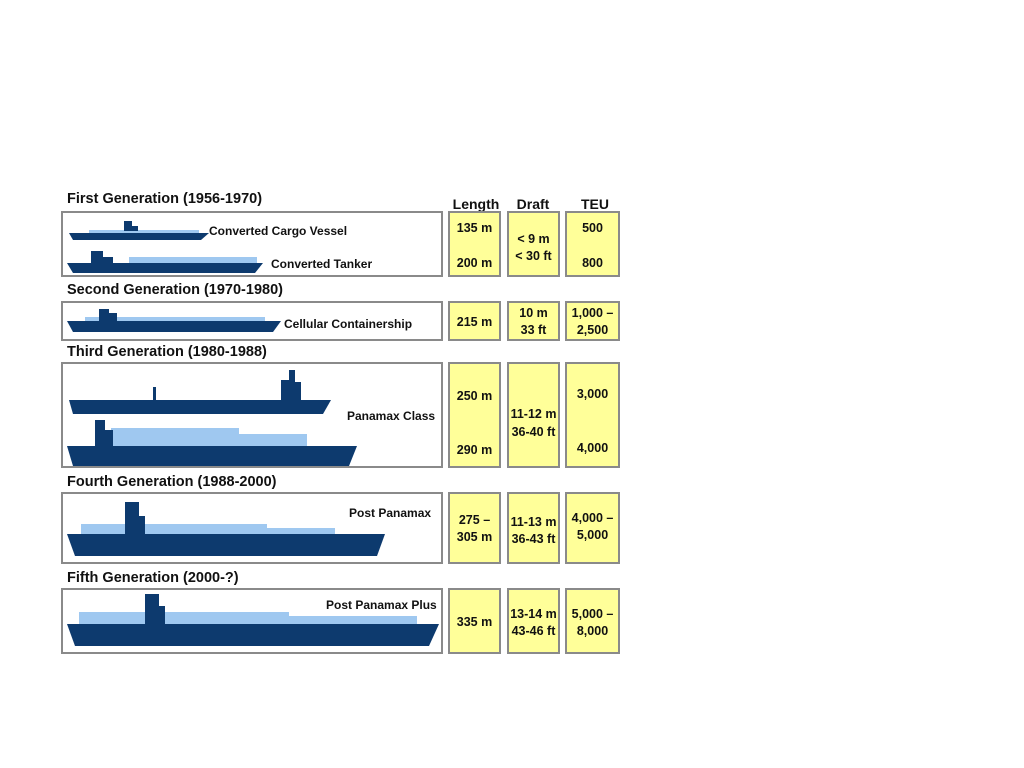 Image resolution: width=1024 pixels, height=768 pixels. I want to click on length-cell-5: 335 m, so click(474, 621).